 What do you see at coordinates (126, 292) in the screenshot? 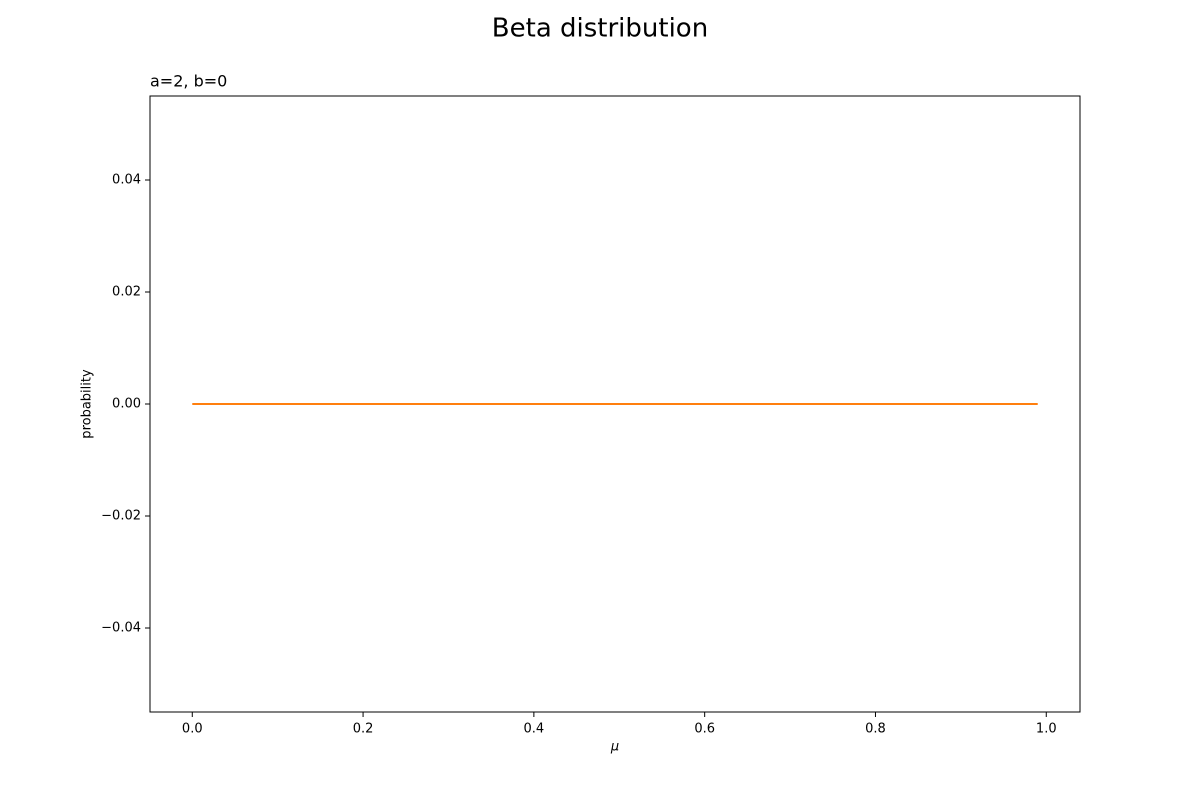
I see `y-tick-label: 0.02` at bounding box center [126, 292].